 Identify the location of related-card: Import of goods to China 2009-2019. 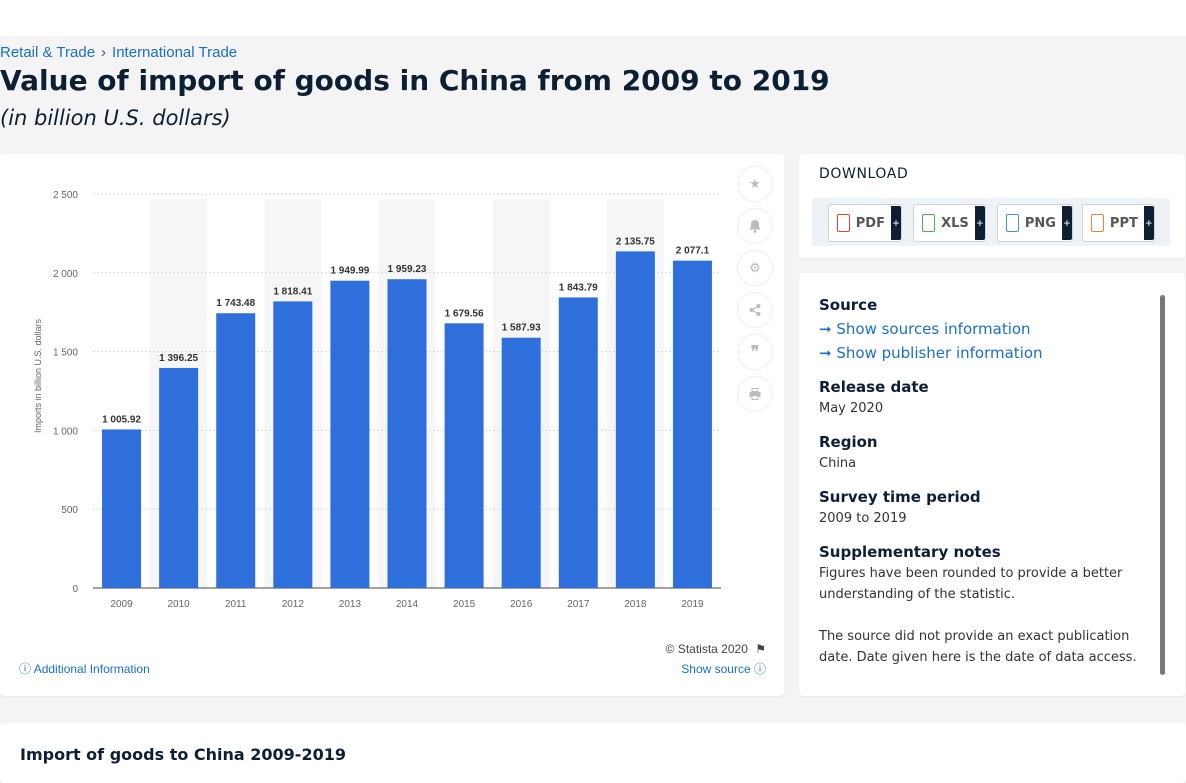
(593, 753).